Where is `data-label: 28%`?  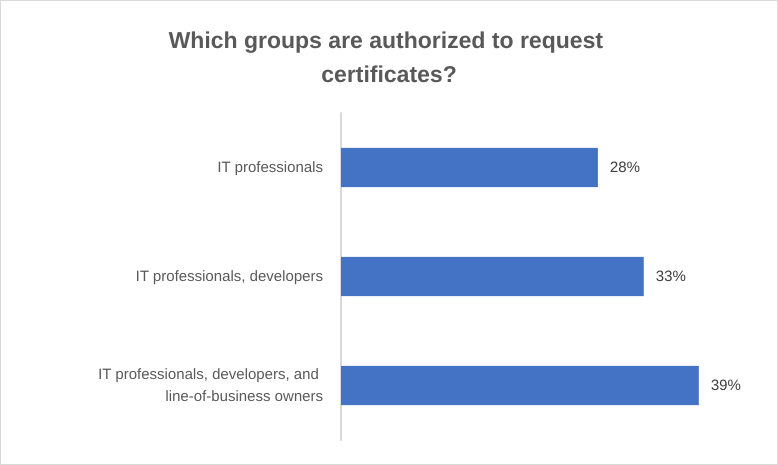
data-label: 28% is located at coordinates (625, 167).